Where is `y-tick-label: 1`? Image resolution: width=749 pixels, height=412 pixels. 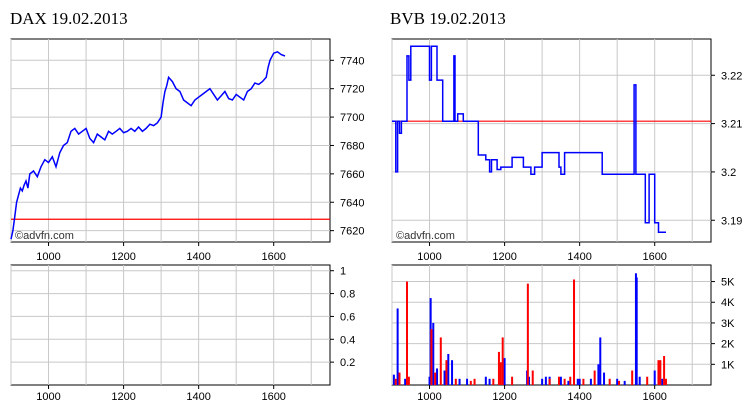 y-tick-label: 1 is located at coordinates (343, 272).